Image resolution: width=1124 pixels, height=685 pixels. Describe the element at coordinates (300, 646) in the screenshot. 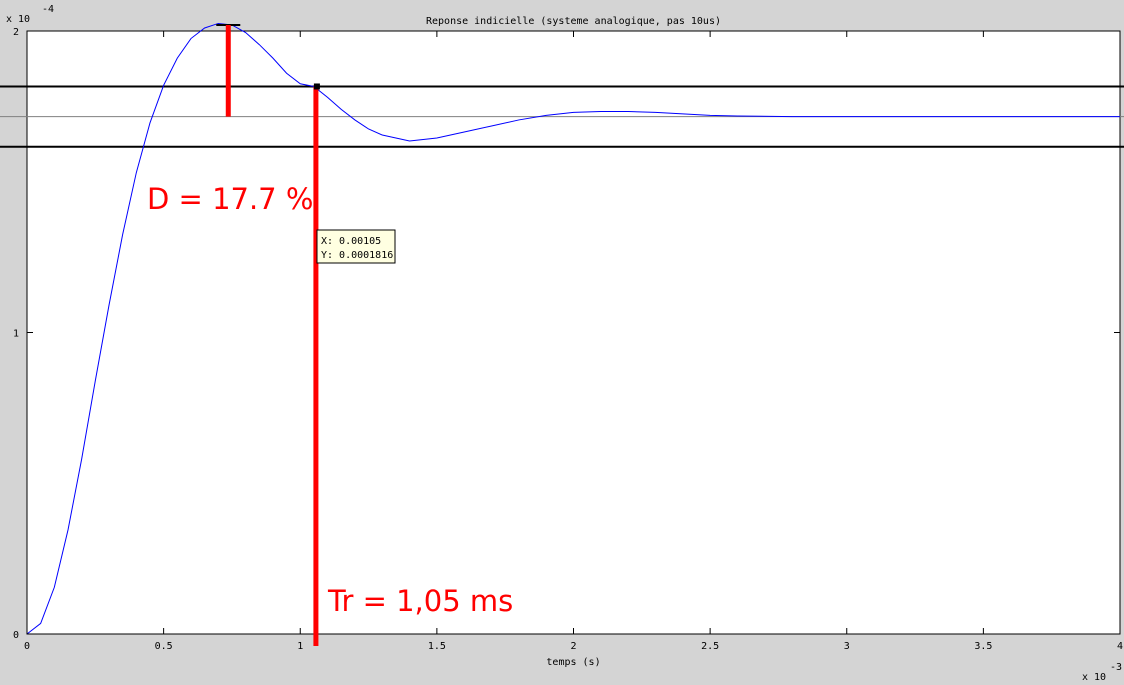

I see `x-tick-label: 1` at that location.